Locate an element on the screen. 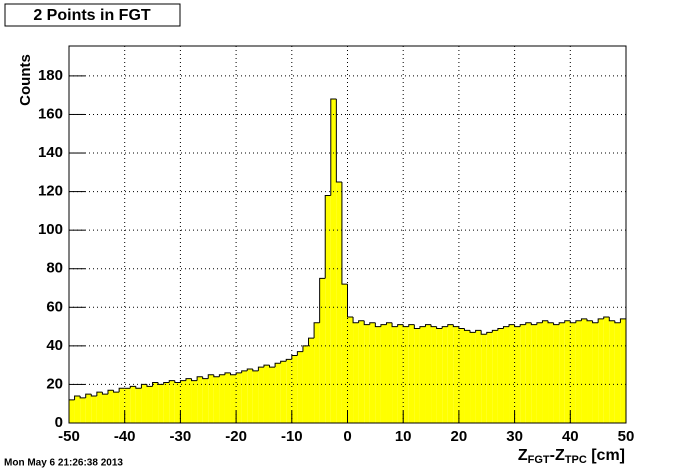 The height and width of the screenshot is (472, 696). title-box is located at coordinates (92, 15).